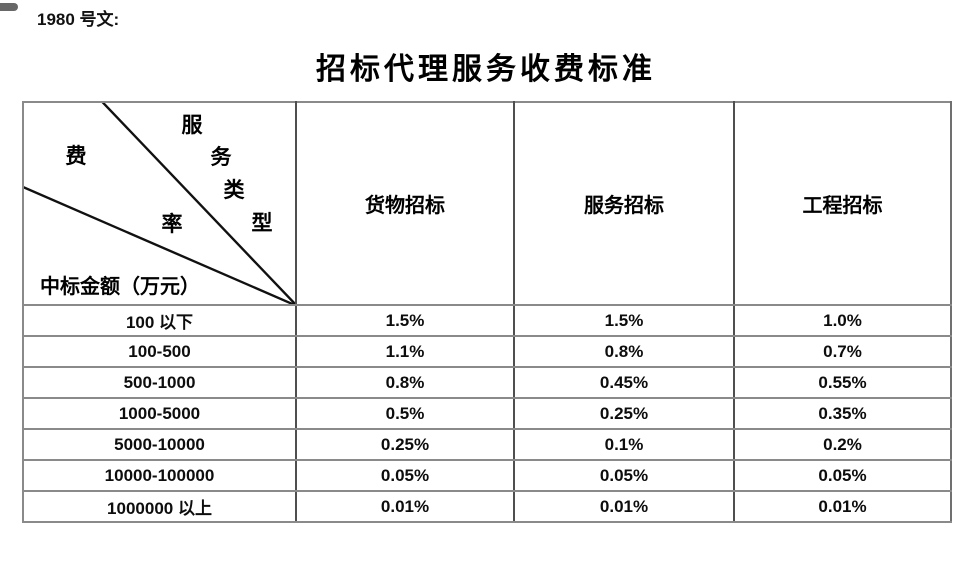 The width and height of the screenshot is (976, 581). I want to click on row-range: 1000-5000, so click(159, 413).